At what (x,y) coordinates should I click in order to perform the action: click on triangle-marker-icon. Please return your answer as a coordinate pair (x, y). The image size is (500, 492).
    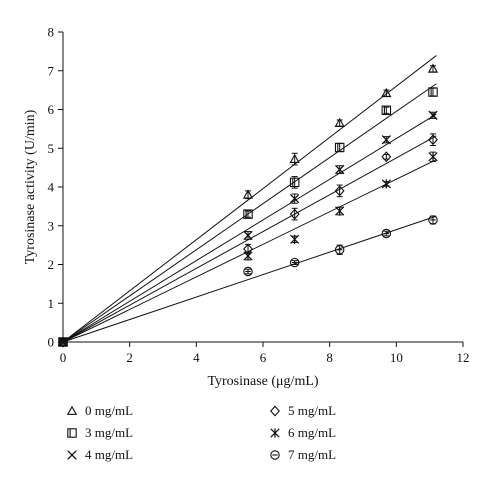
    Looking at the image, I should click on (72, 410).